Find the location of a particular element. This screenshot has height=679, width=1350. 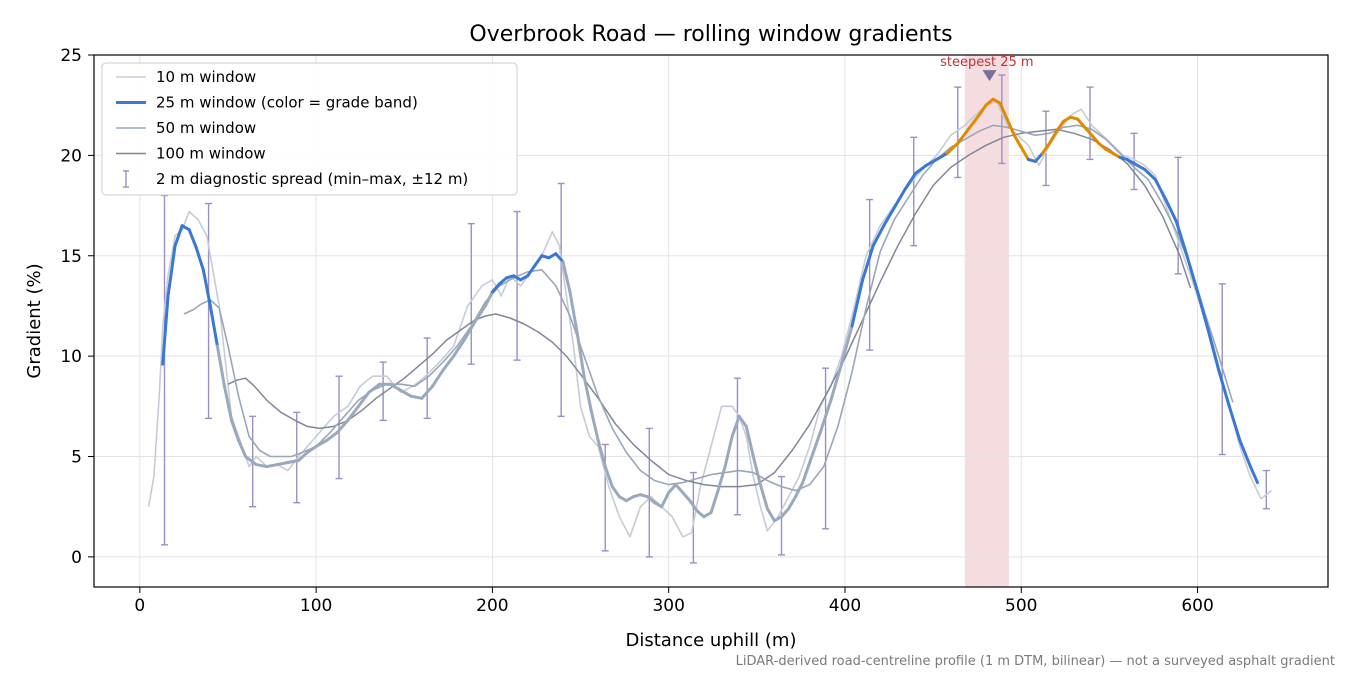

x-tick-label: 0 is located at coordinates (139, 606).